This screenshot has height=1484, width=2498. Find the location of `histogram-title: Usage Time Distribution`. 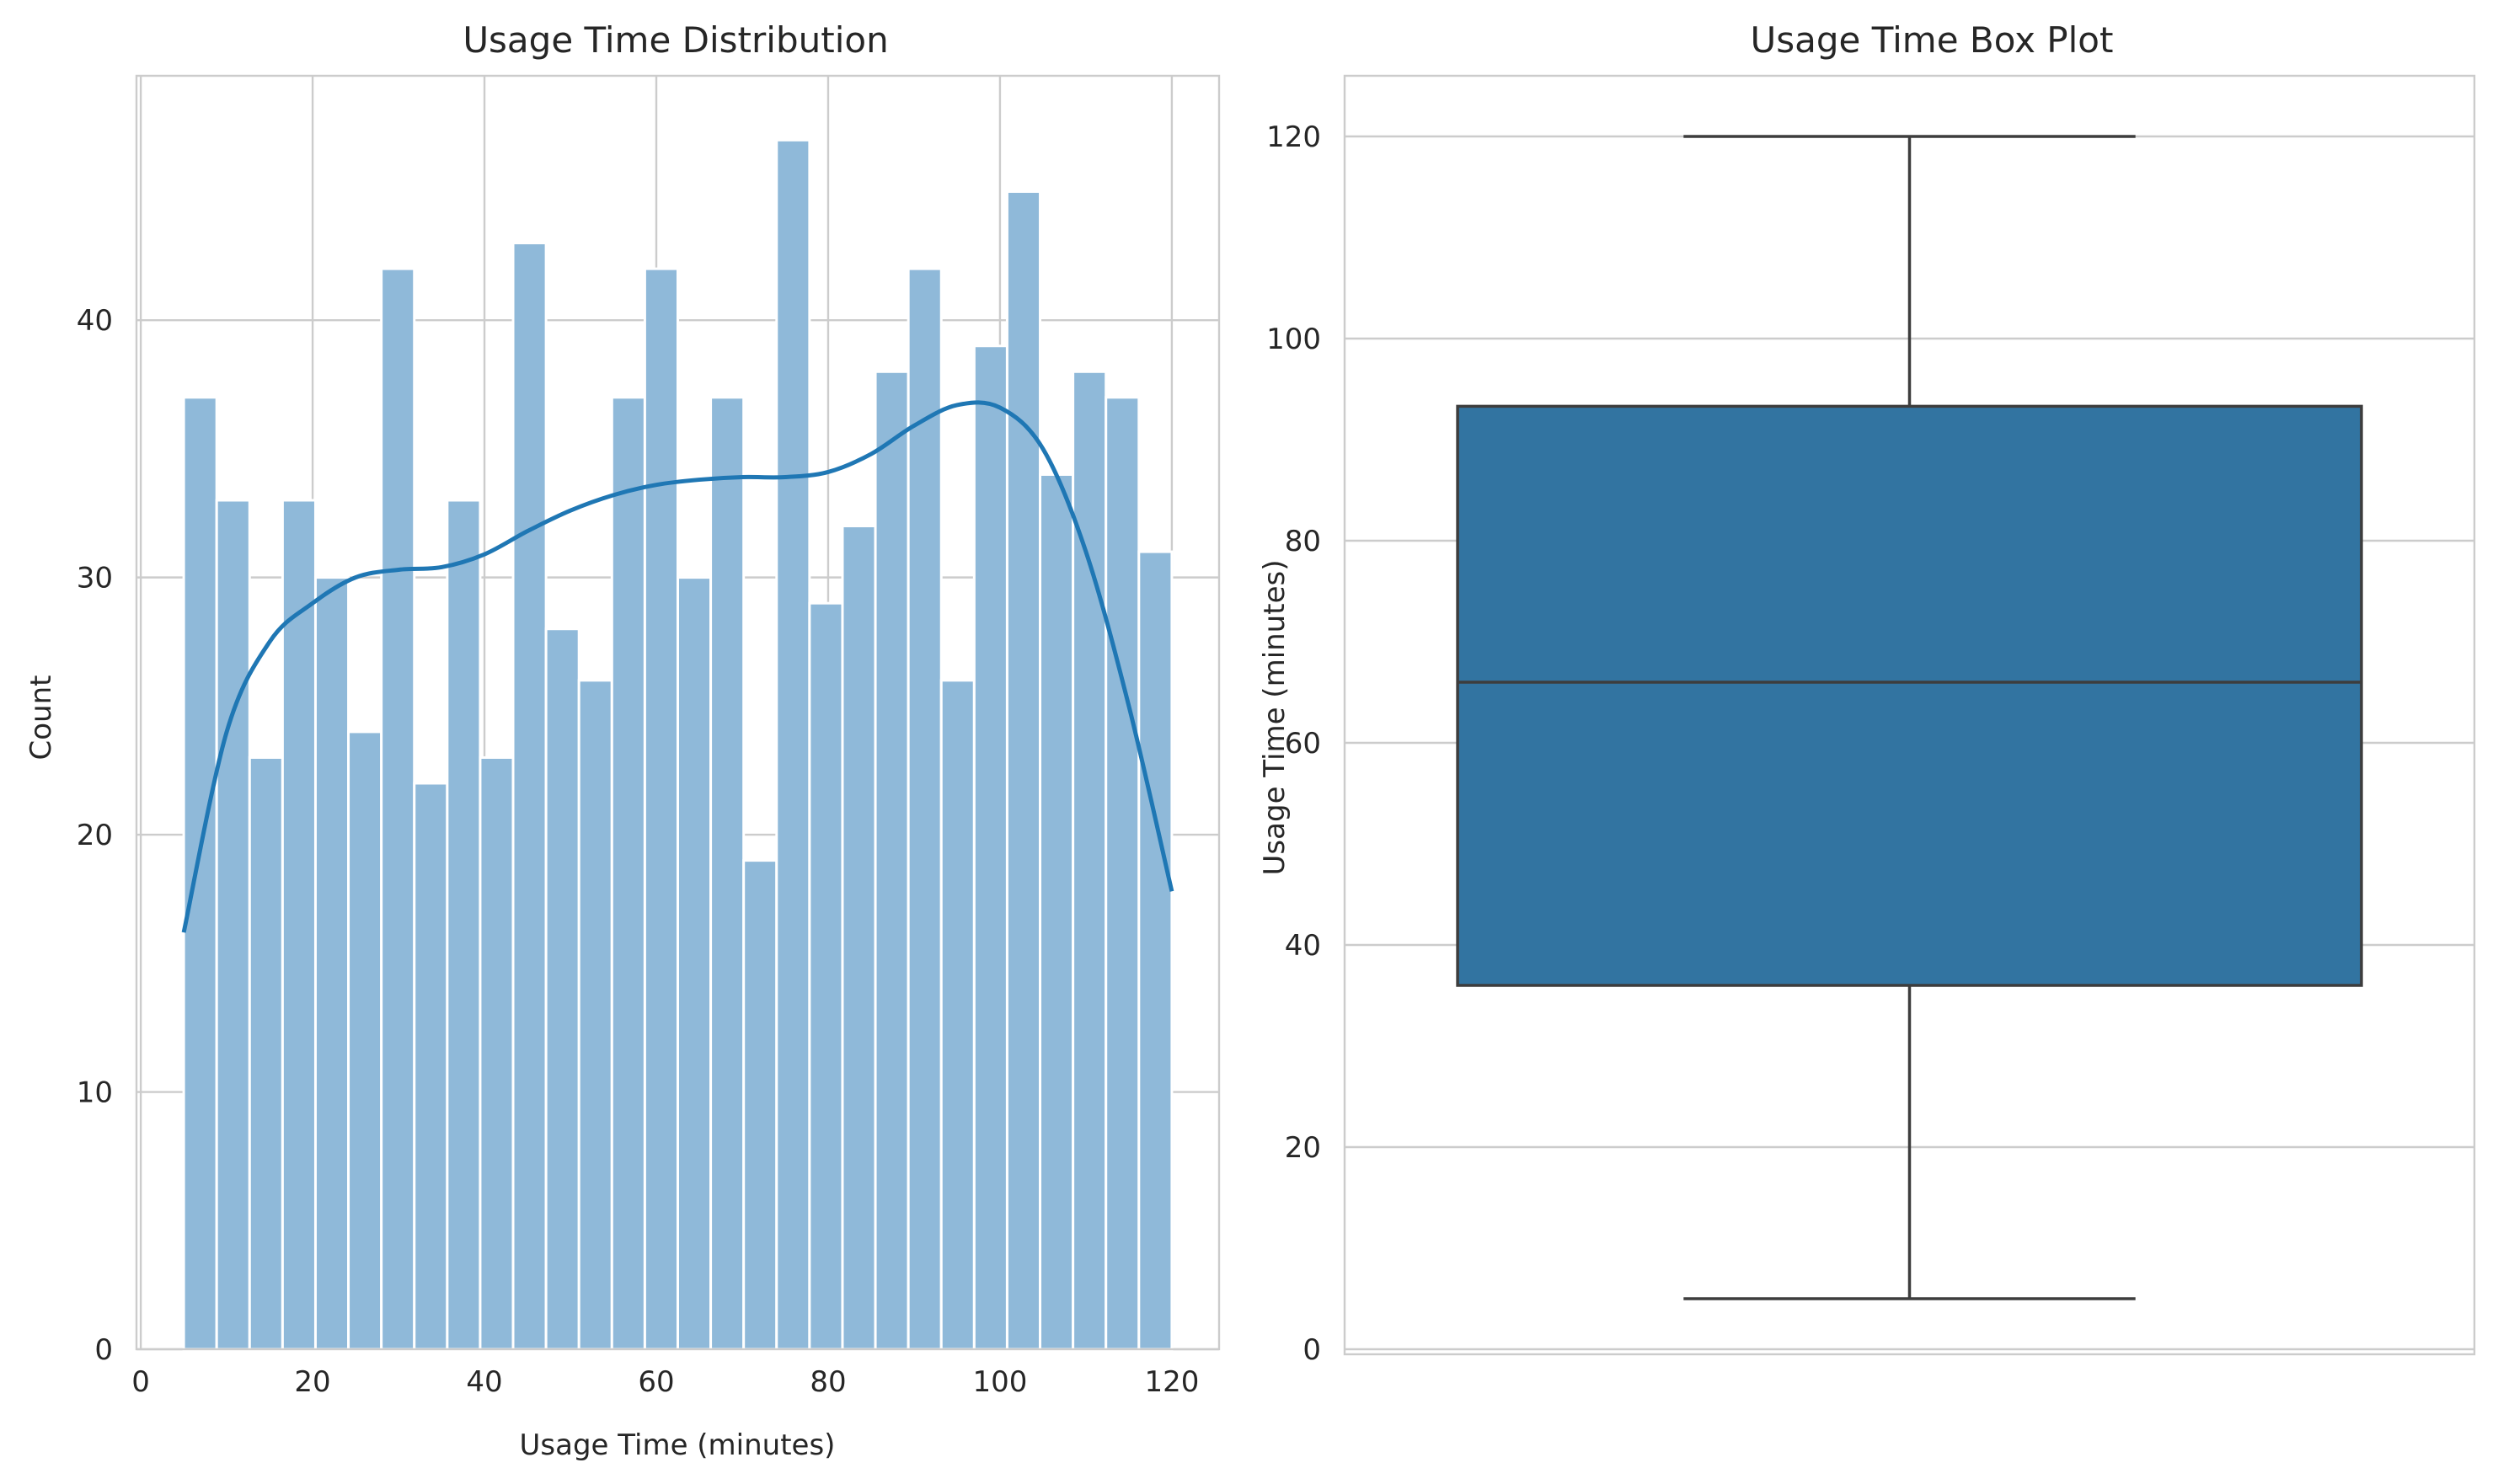

histogram-title: Usage Time Distribution is located at coordinates (675, 40).